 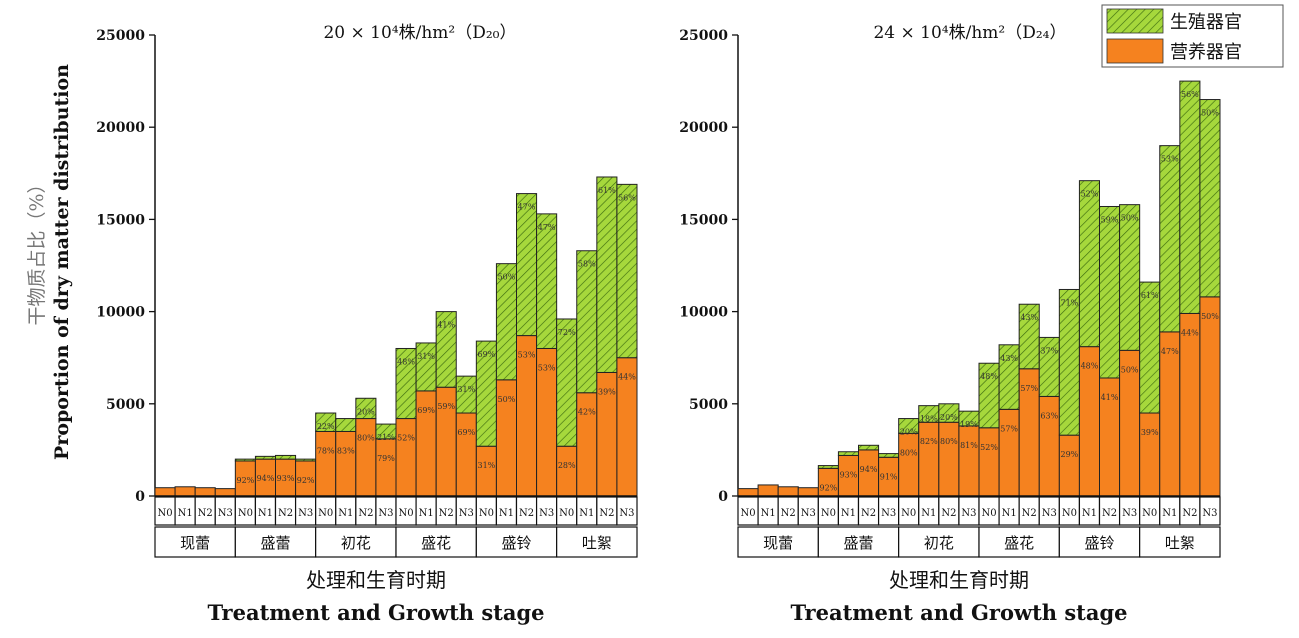 I want to click on y-tick-label: 15000, so click(x=703, y=220).